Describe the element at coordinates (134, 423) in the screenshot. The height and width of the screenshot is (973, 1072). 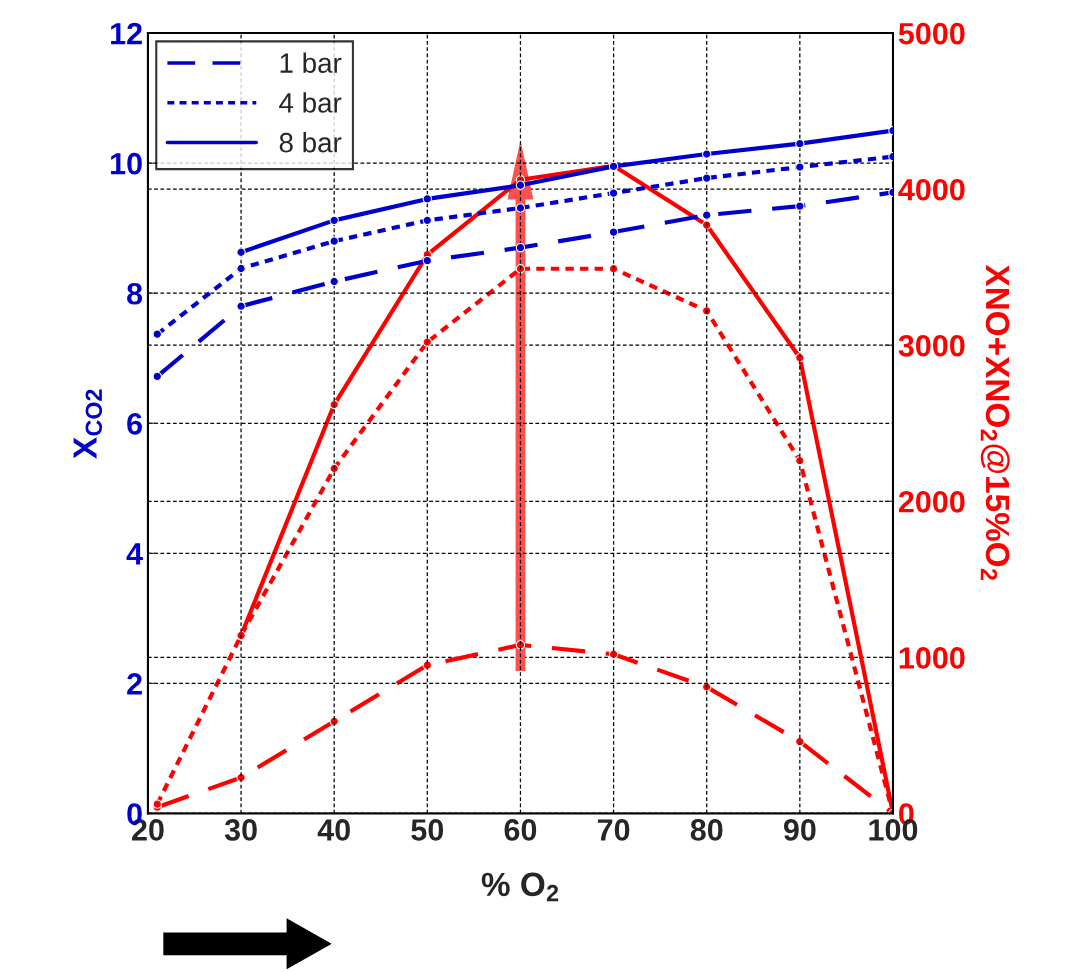
I see `y-tick-label: 6` at that location.